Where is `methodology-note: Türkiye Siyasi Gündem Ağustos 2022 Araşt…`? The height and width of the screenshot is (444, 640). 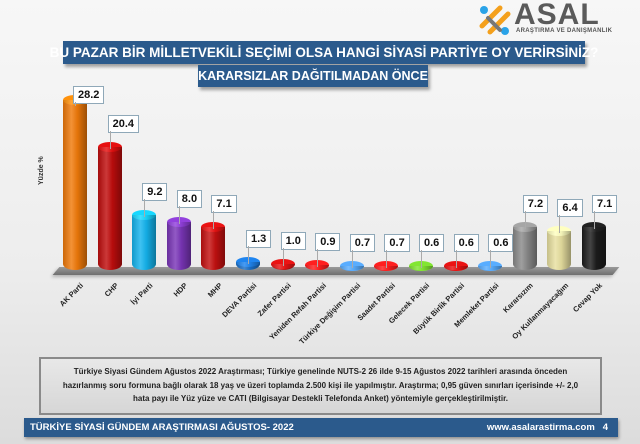
methodology-note: Türkiye Siyasi Gündem Ağustos 2022 Araşt… is located at coordinates (320, 386).